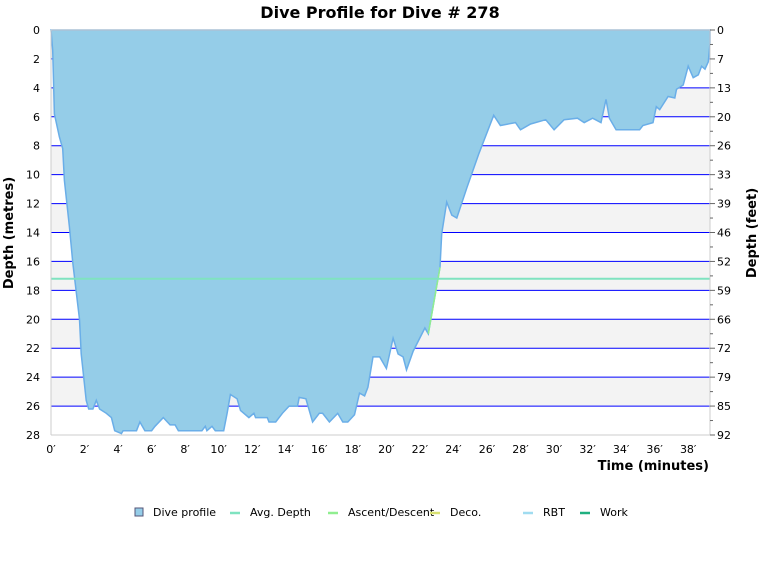 Image resolution: width=760 pixels, height=584 pixels. Describe the element at coordinates (139, 512) in the screenshot. I see `legend-swatch-square` at that location.